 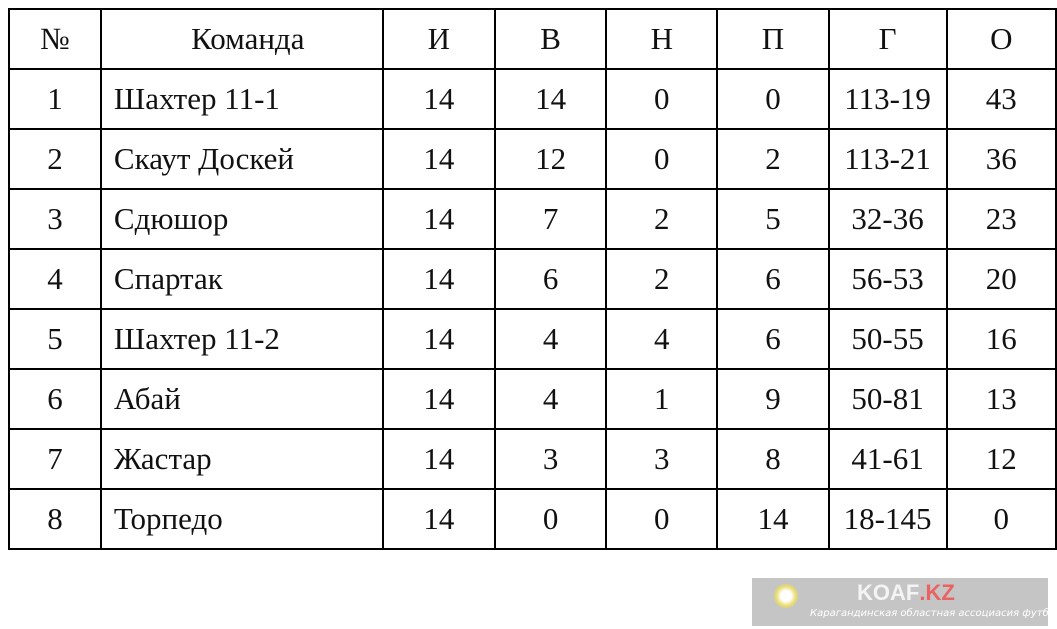 I want to click on table-cell: 9, so click(x=773, y=399).